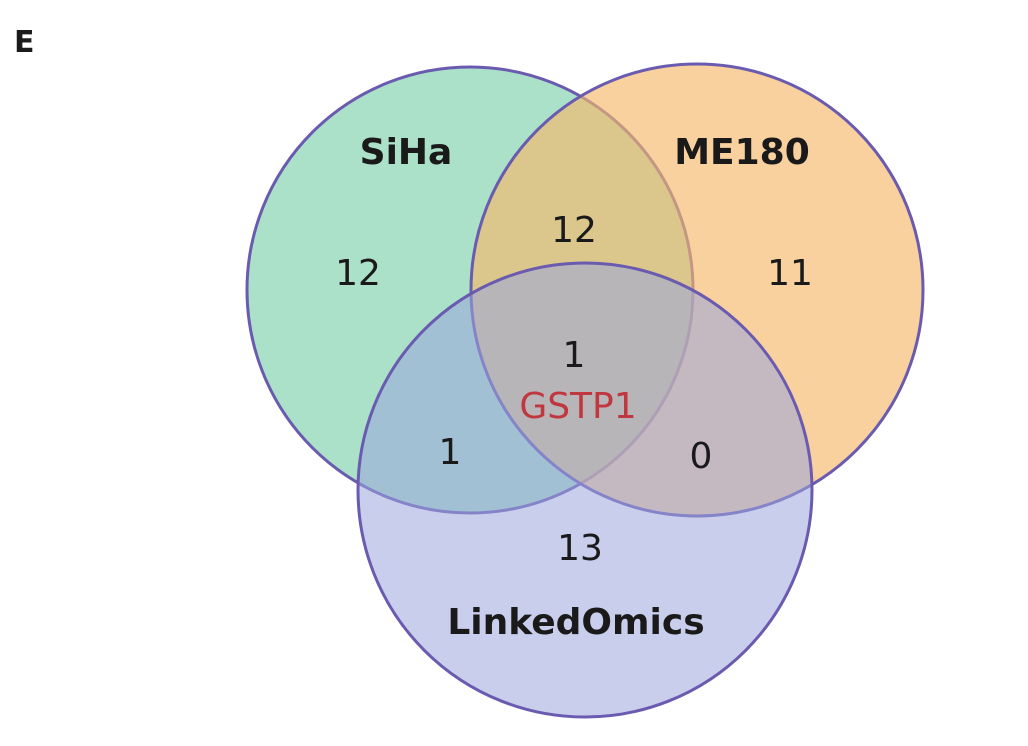  I want to click on count-me180-only: 11, so click(790, 273).